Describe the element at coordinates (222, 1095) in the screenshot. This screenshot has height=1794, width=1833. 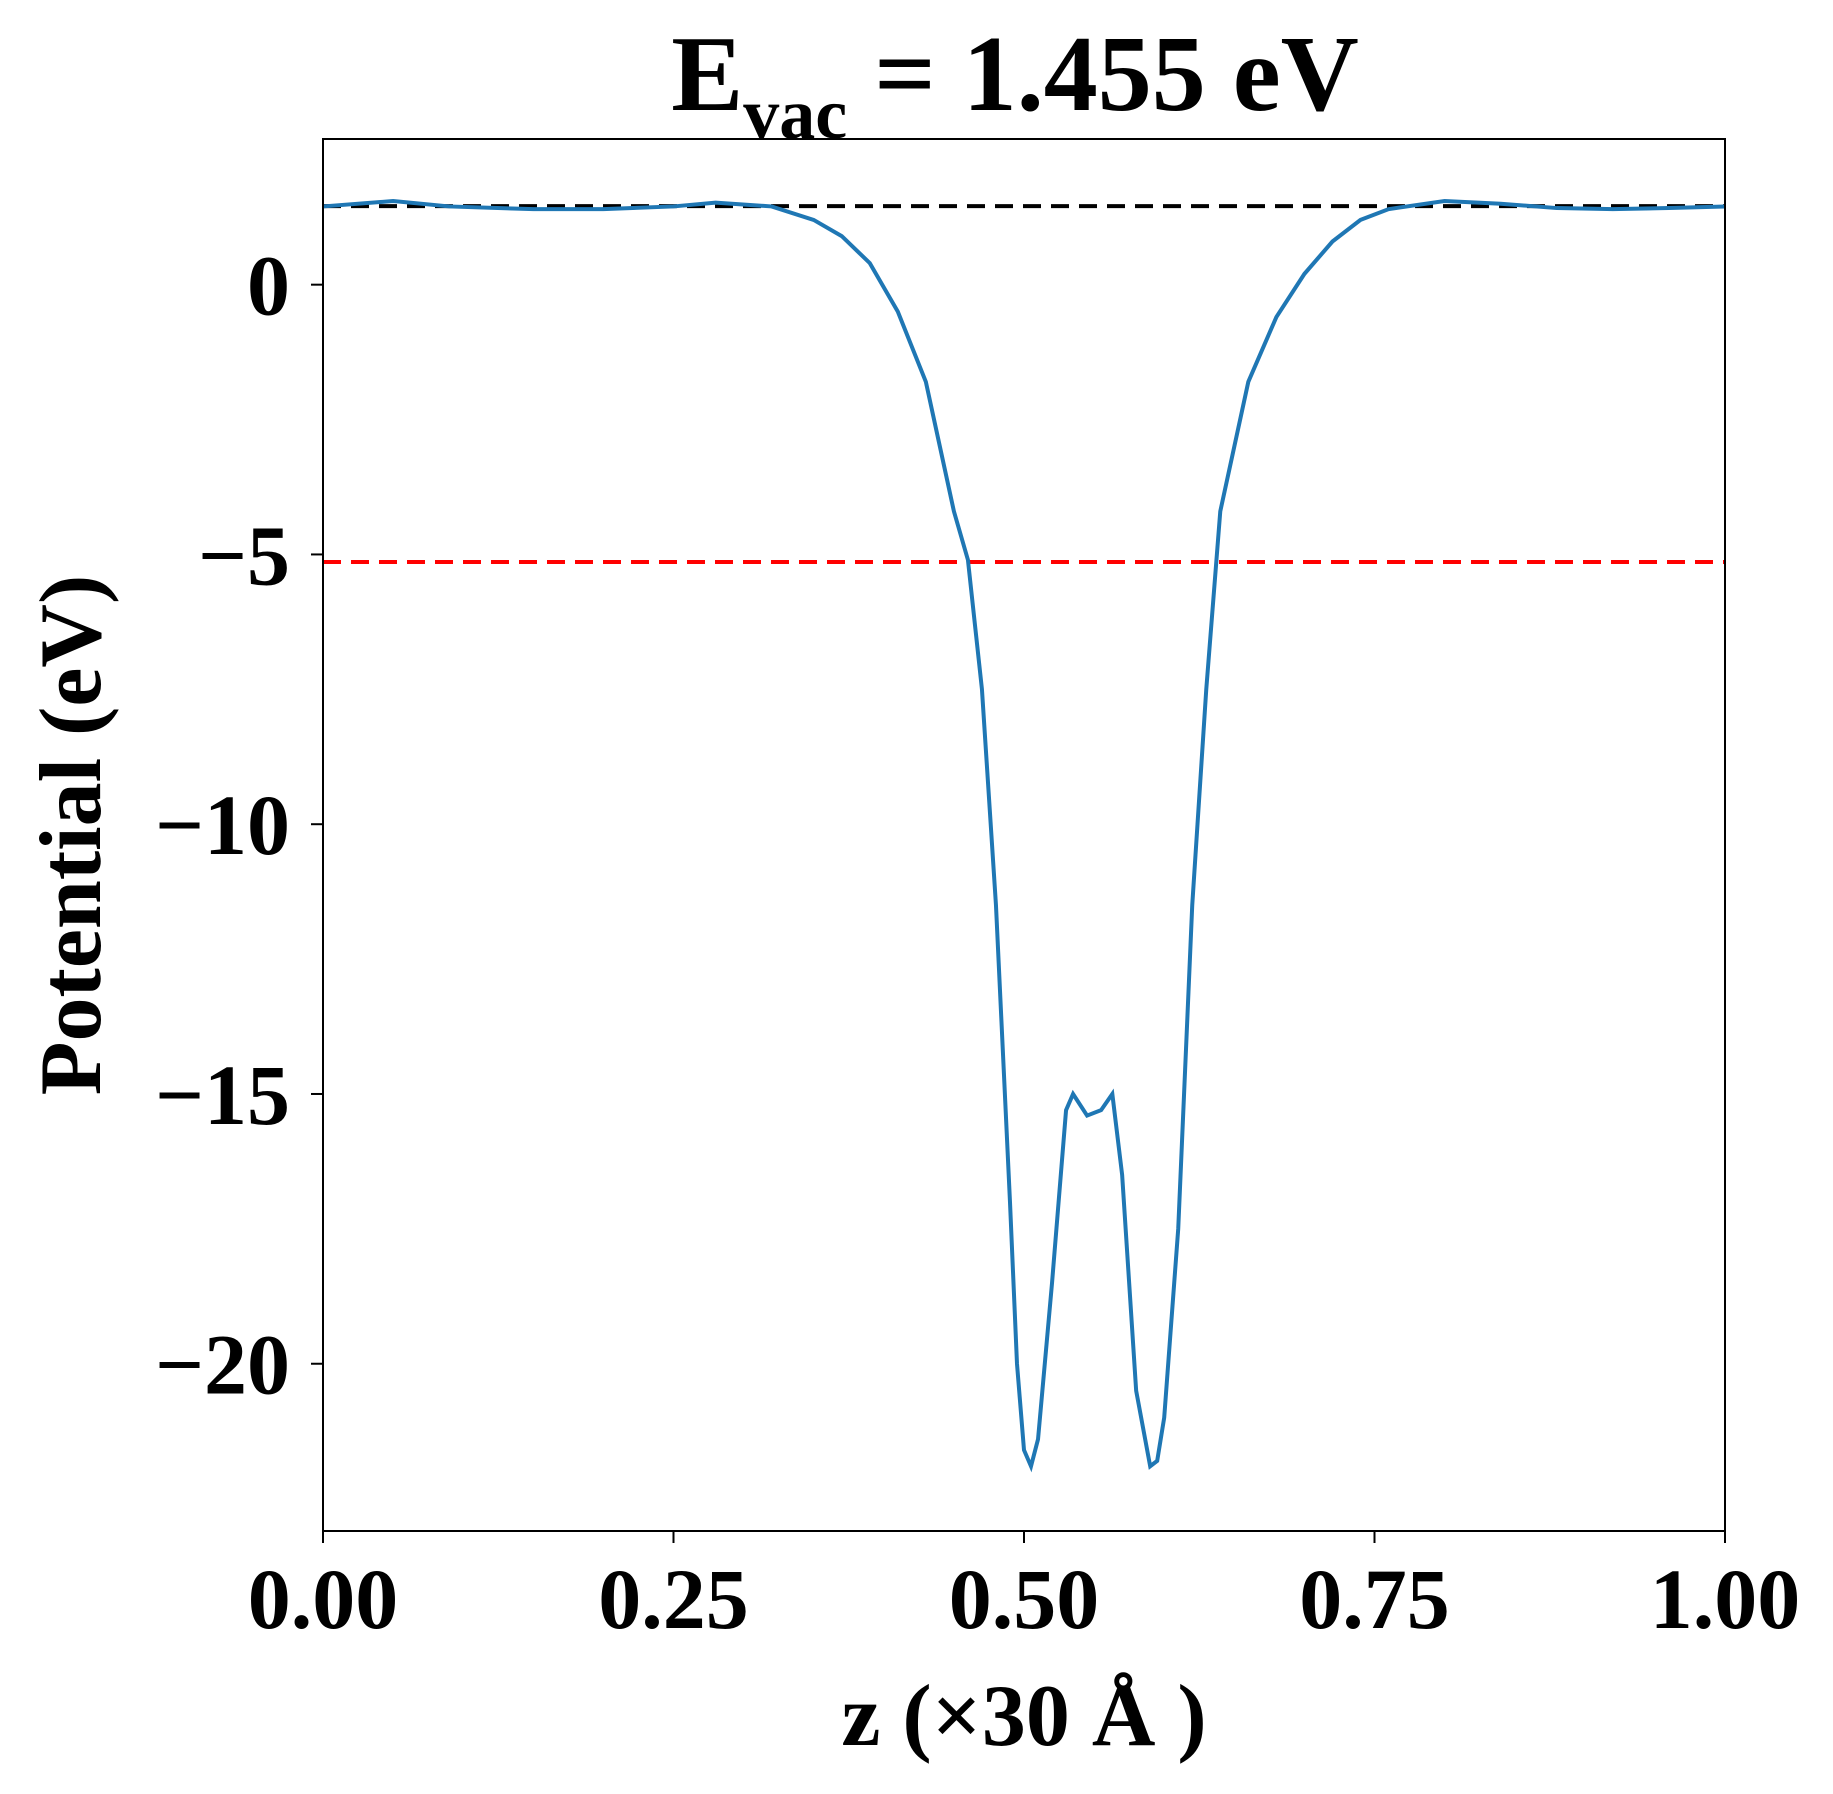
I see `y-tick-label: −15` at that location.